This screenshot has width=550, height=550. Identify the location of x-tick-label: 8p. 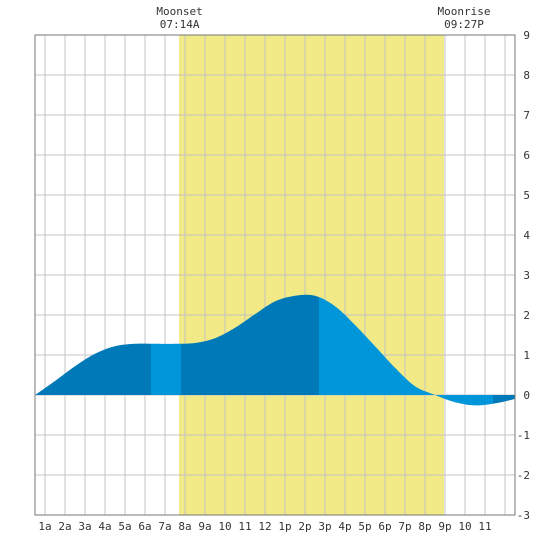
(424, 526).